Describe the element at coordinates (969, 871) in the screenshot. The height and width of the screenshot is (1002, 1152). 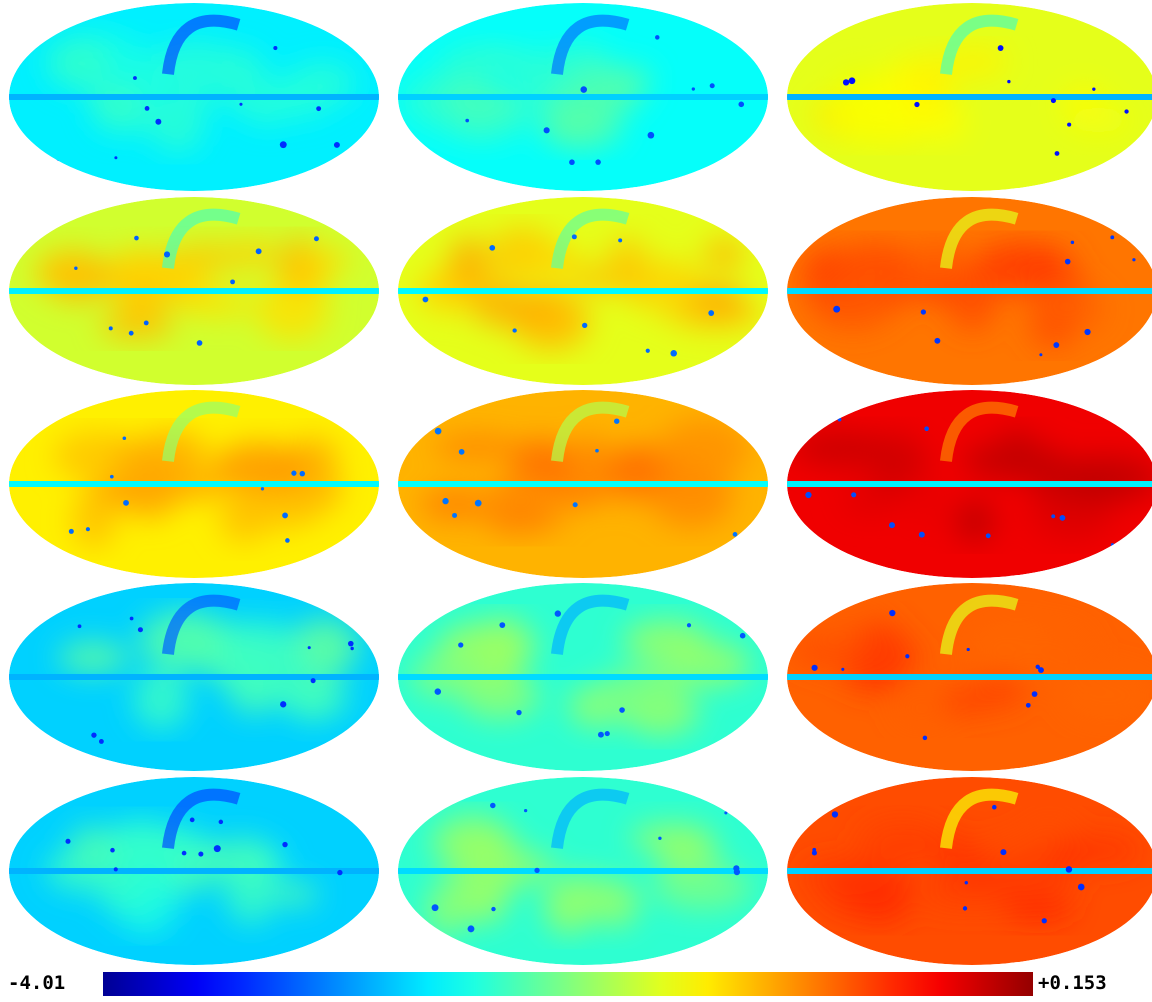
I see `sky-map-r5-c3` at that location.